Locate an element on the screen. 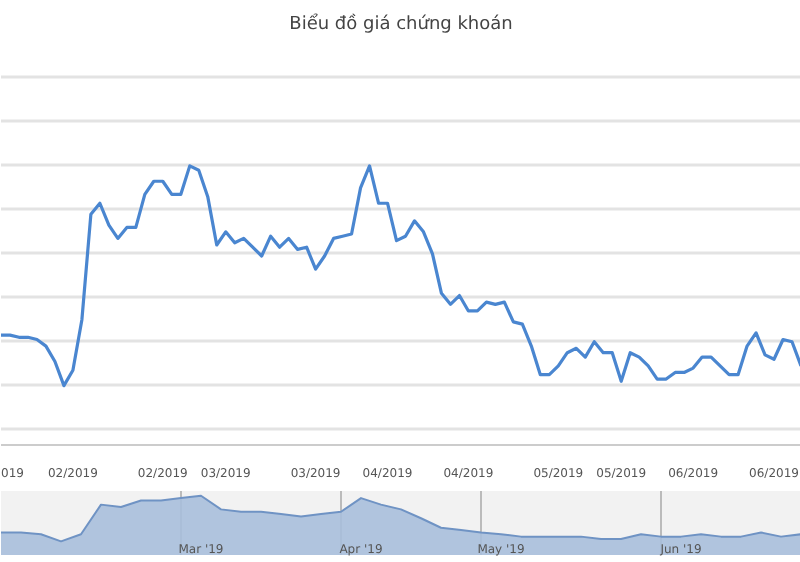 This screenshot has width=800, height=562. chart-title: Biểu đồ giá chứng khoán is located at coordinates (401, 24).